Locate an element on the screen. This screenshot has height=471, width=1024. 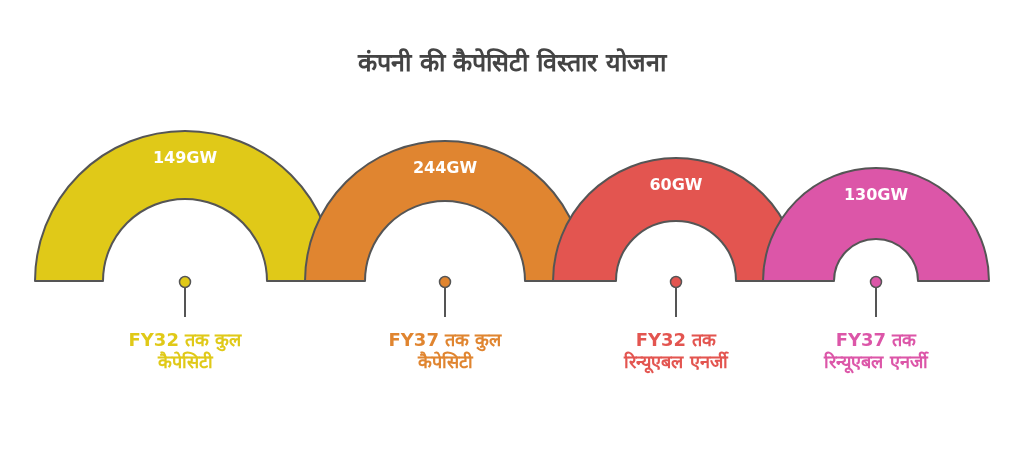
data-label: 149GW is located at coordinates (185, 157).